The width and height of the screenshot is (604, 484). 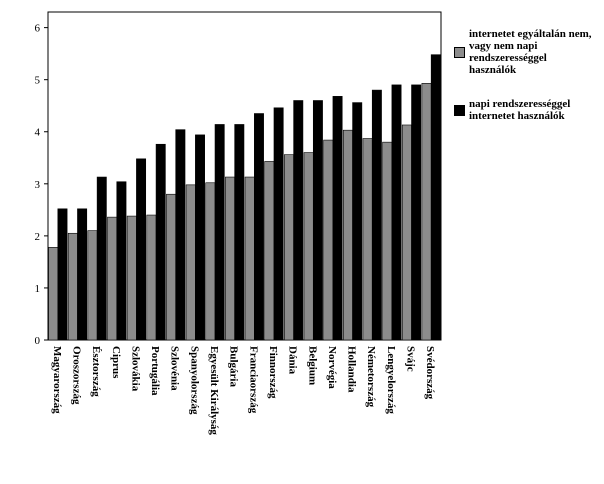 What do you see at coordinates (293, 360) in the screenshot?
I see `x-tick-label: Dánia` at bounding box center [293, 360].